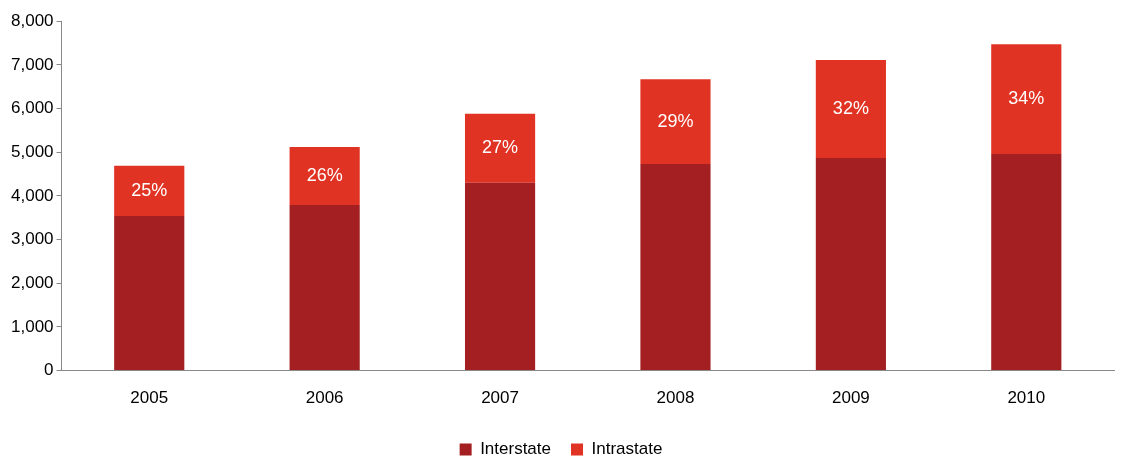 This screenshot has height=476, width=1142. I want to click on y-tick-label: 2,000, so click(32, 282).